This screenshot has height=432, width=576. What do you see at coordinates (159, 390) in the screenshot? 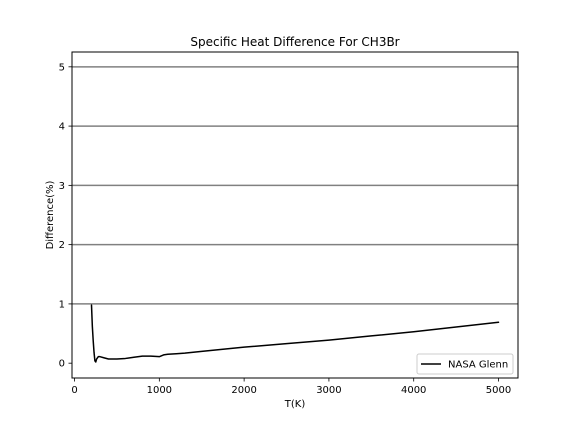
I see `x-tick-label: 1000` at bounding box center [159, 390].